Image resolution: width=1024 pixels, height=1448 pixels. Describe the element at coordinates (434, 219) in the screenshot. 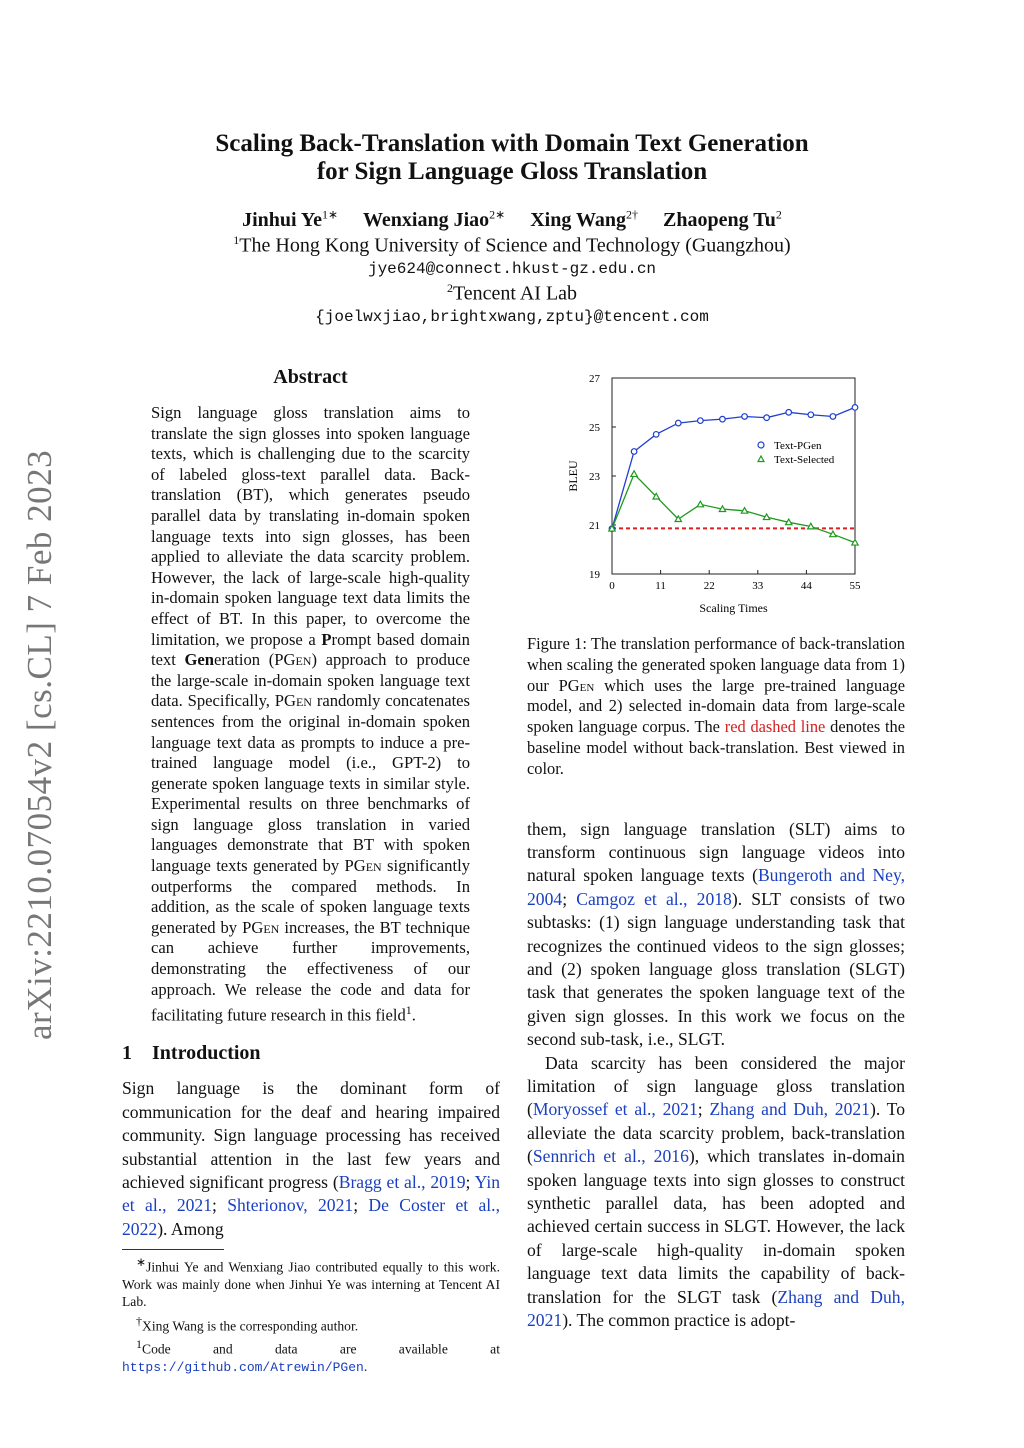

I see `author: Wenxiang Jiao2∗` at that location.